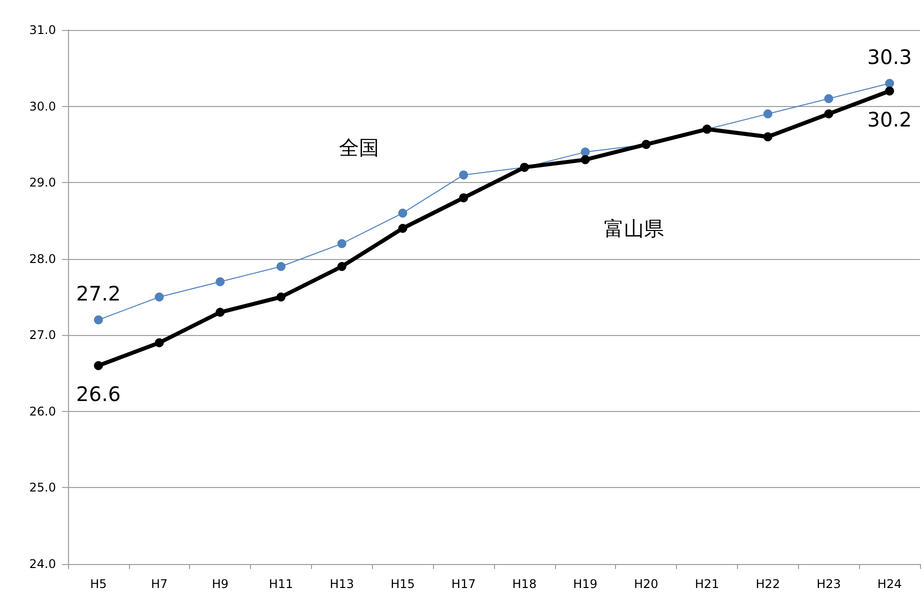 Image resolution: width=923 pixels, height=598 pixels. What do you see at coordinates (585, 584) in the screenshot?
I see `x-tick-label: H19` at bounding box center [585, 584].